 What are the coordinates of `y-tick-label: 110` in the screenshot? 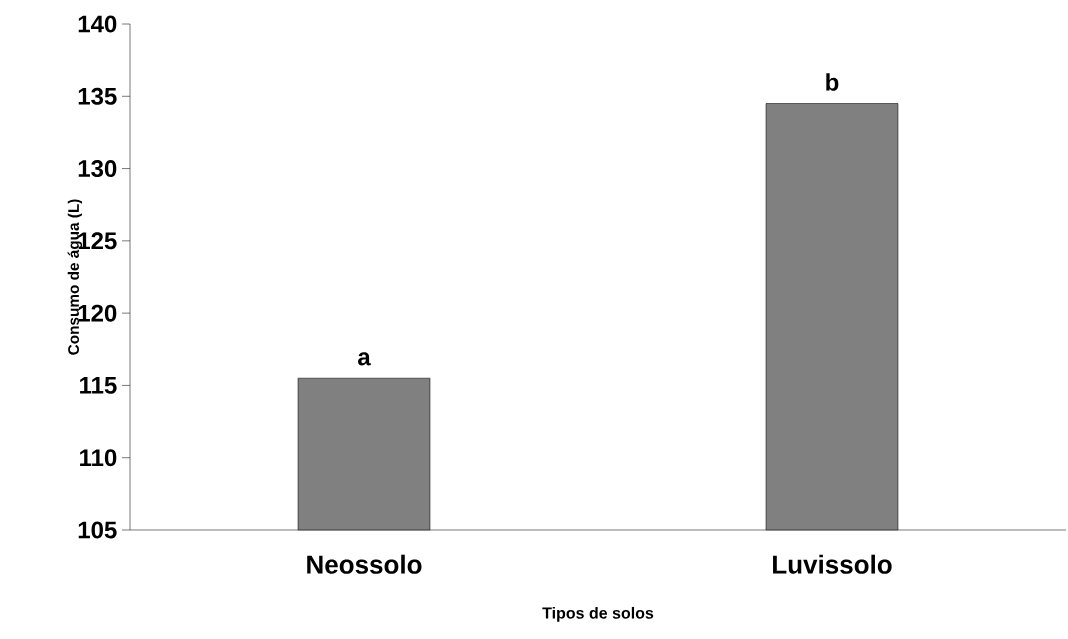 It's located at (98, 458).